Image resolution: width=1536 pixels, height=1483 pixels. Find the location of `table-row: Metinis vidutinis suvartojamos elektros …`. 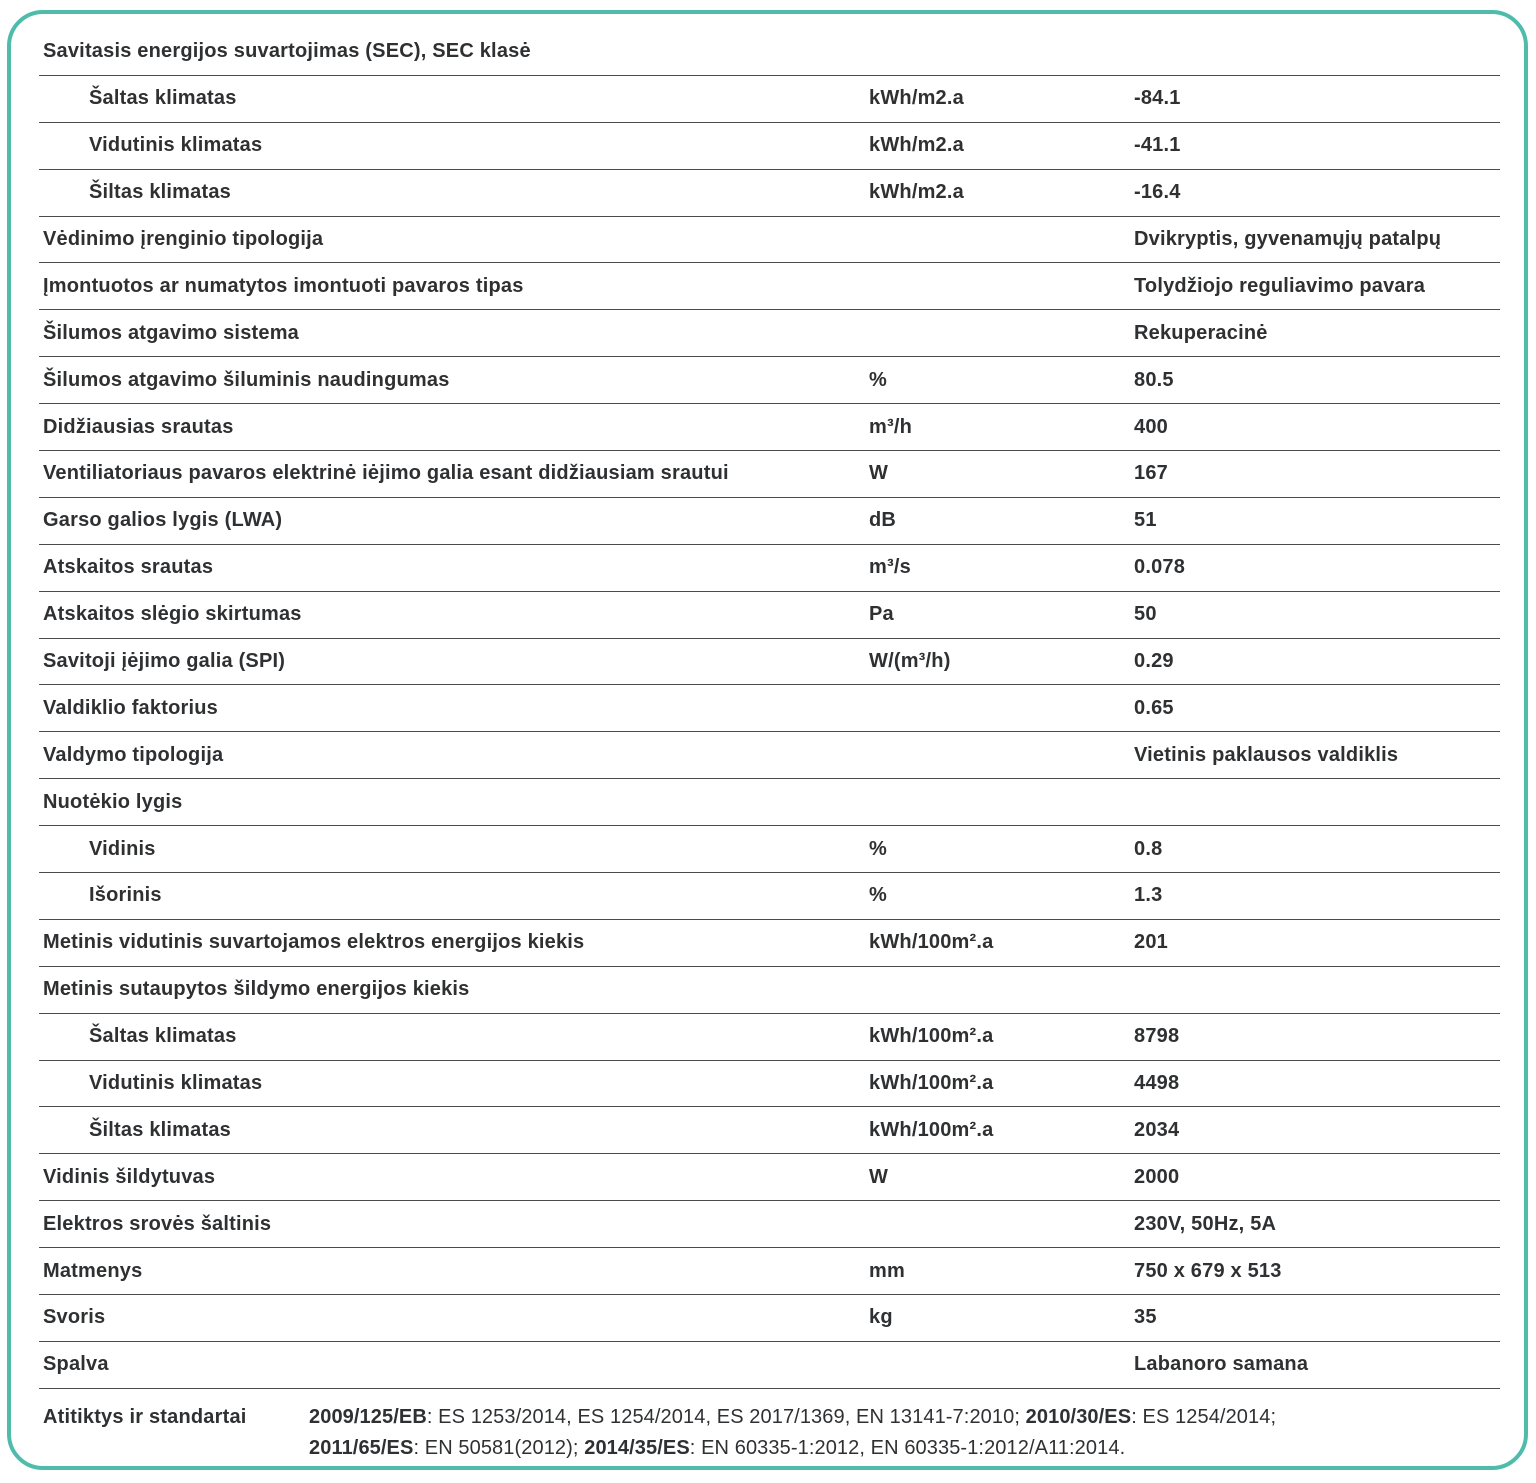

table-row: Metinis vidutinis suvartojamos elektros … is located at coordinates (769, 943).